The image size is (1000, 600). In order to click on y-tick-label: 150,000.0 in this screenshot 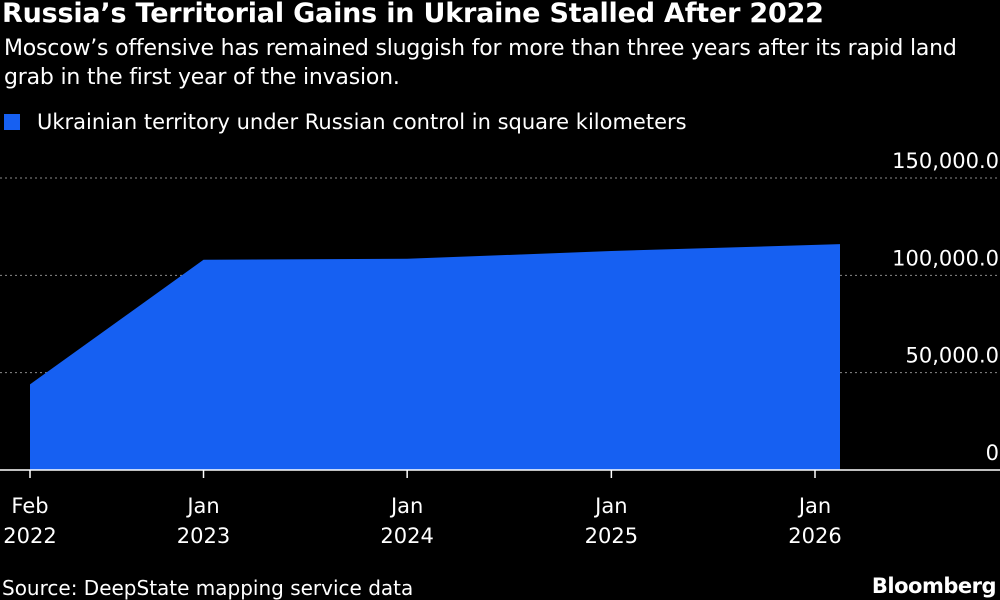, I will do `click(945, 161)`.